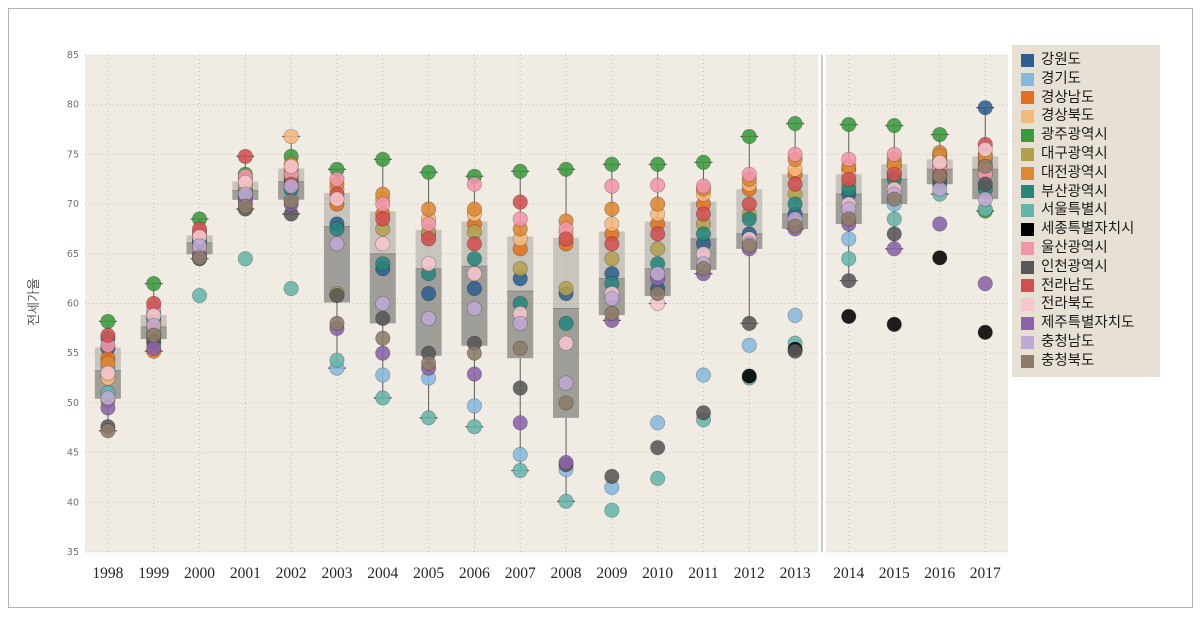 The height and width of the screenshot is (625, 1200). Describe the element at coordinates (1074, 266) in the screenshot. I see `legend-item-label: 인천광역시` at that location.